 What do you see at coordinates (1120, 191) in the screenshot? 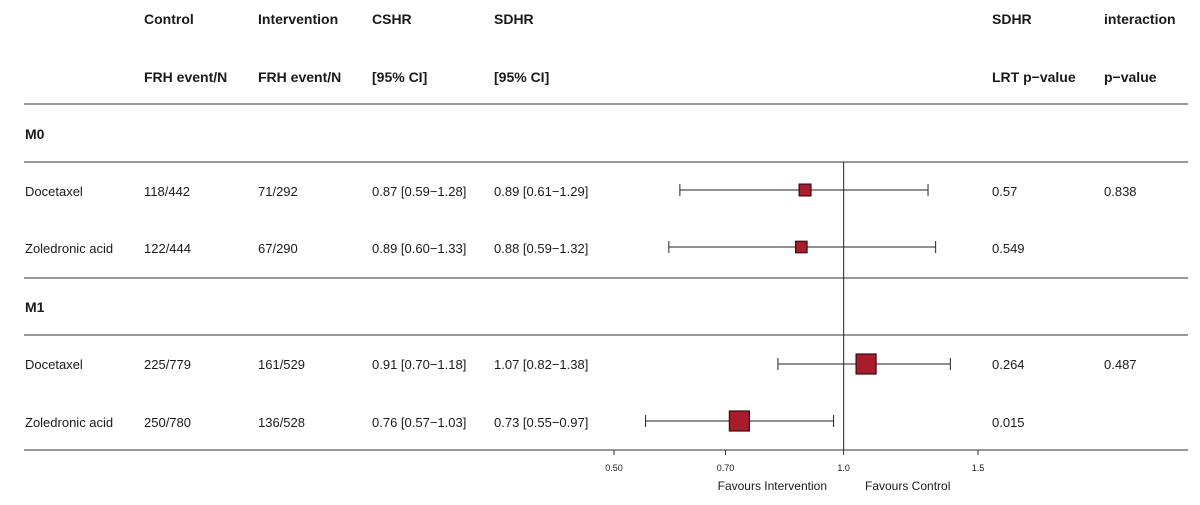
I see `row-interaction-p: 0.838` at bounding box center [1120, 191].